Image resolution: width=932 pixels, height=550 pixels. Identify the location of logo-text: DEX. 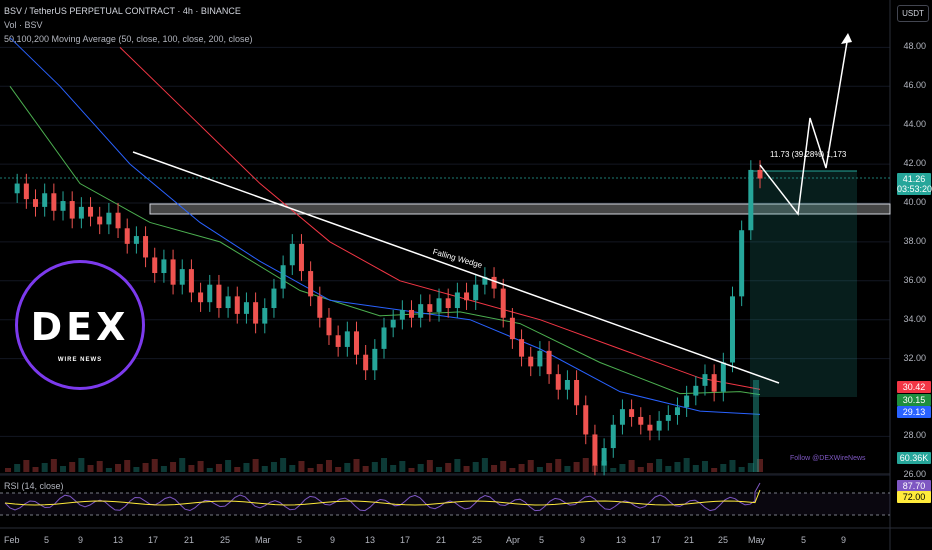
(80, 327).